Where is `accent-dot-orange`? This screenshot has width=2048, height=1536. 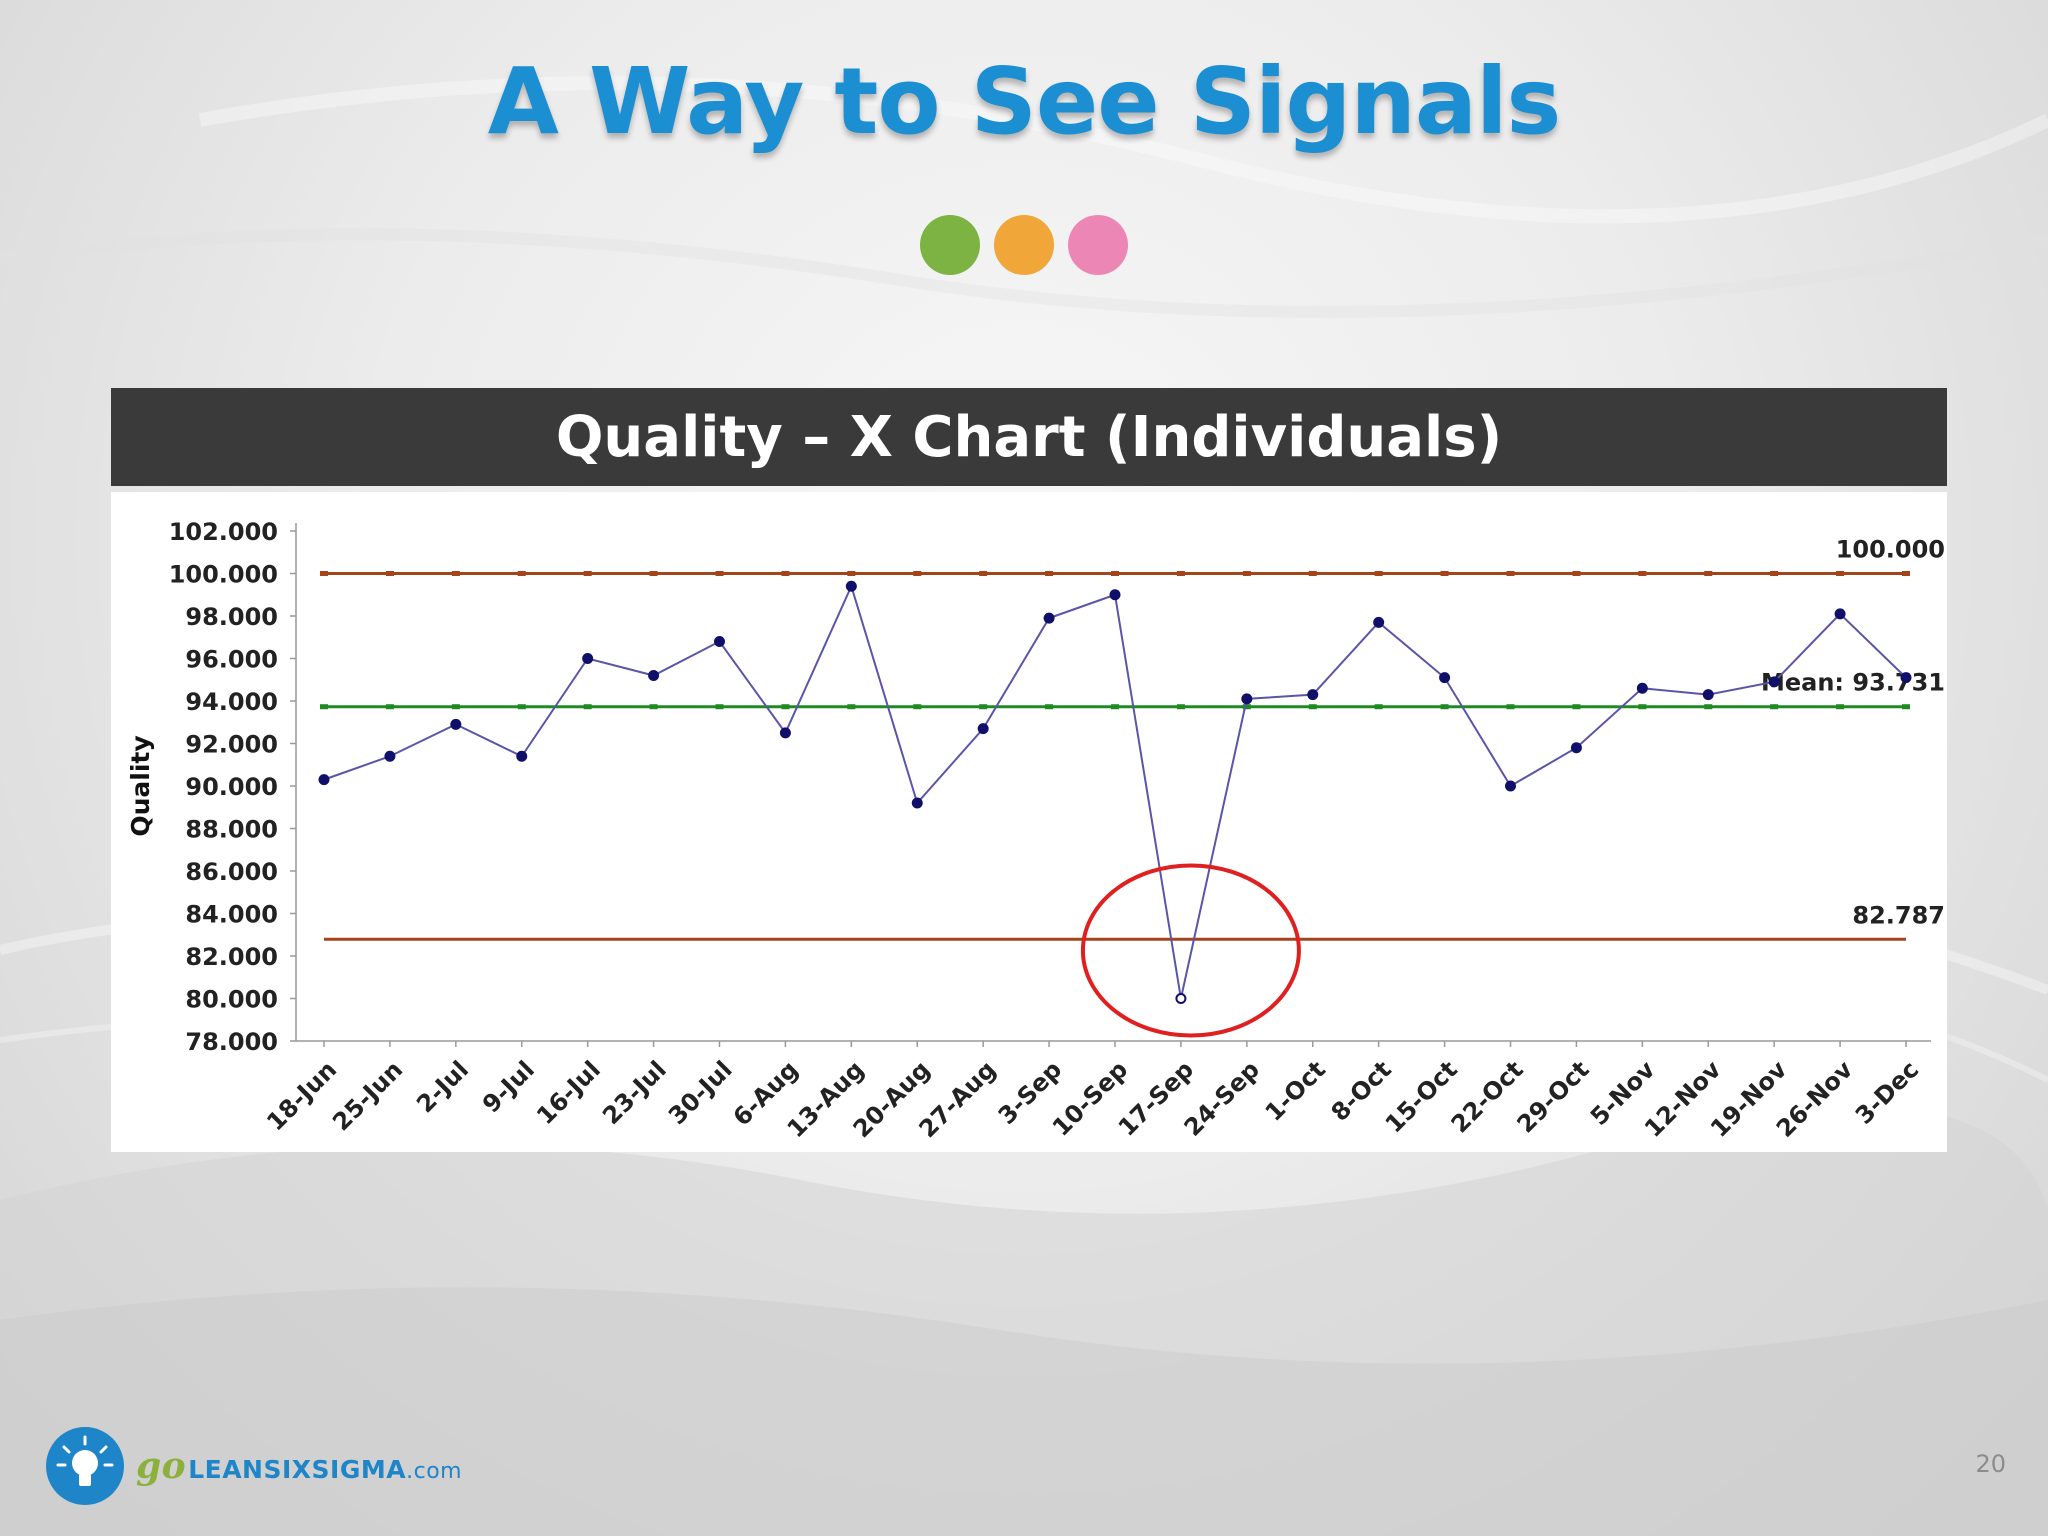 accent-dot-orange is located at coordinates (1024, 245).